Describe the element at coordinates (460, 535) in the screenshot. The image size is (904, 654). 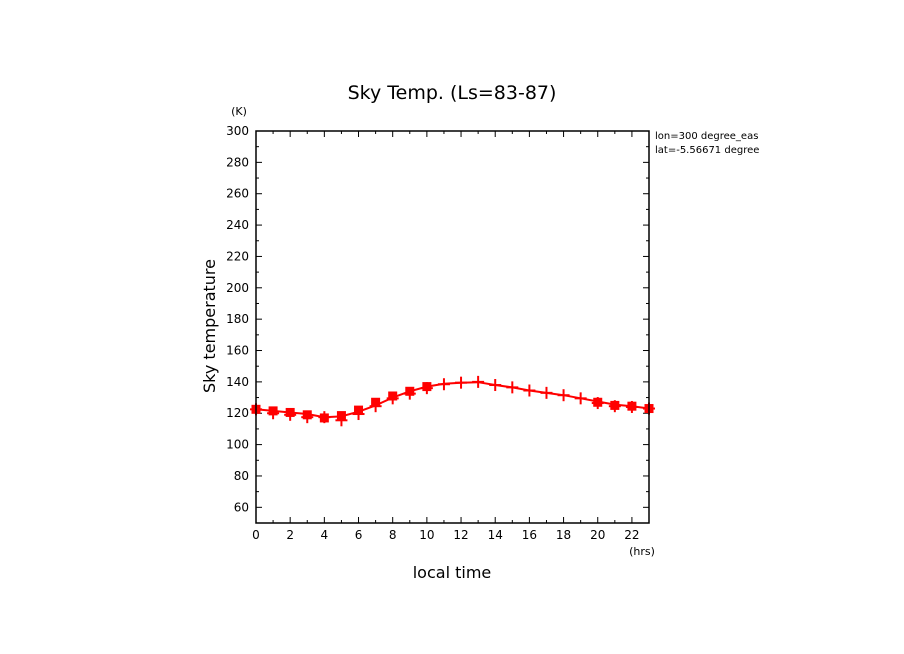
I see `x-tick-label: 12` at that location.